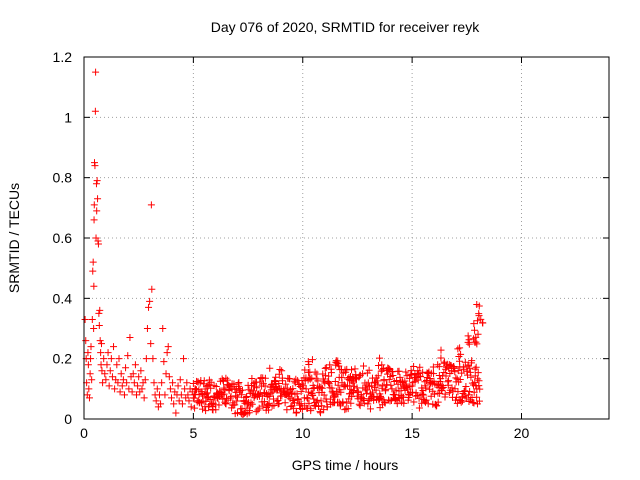 Image resolution: width=640 pixels, height=480 pixels. I want to click on x-axis-label: GPS time / hours, so click(345, 465).